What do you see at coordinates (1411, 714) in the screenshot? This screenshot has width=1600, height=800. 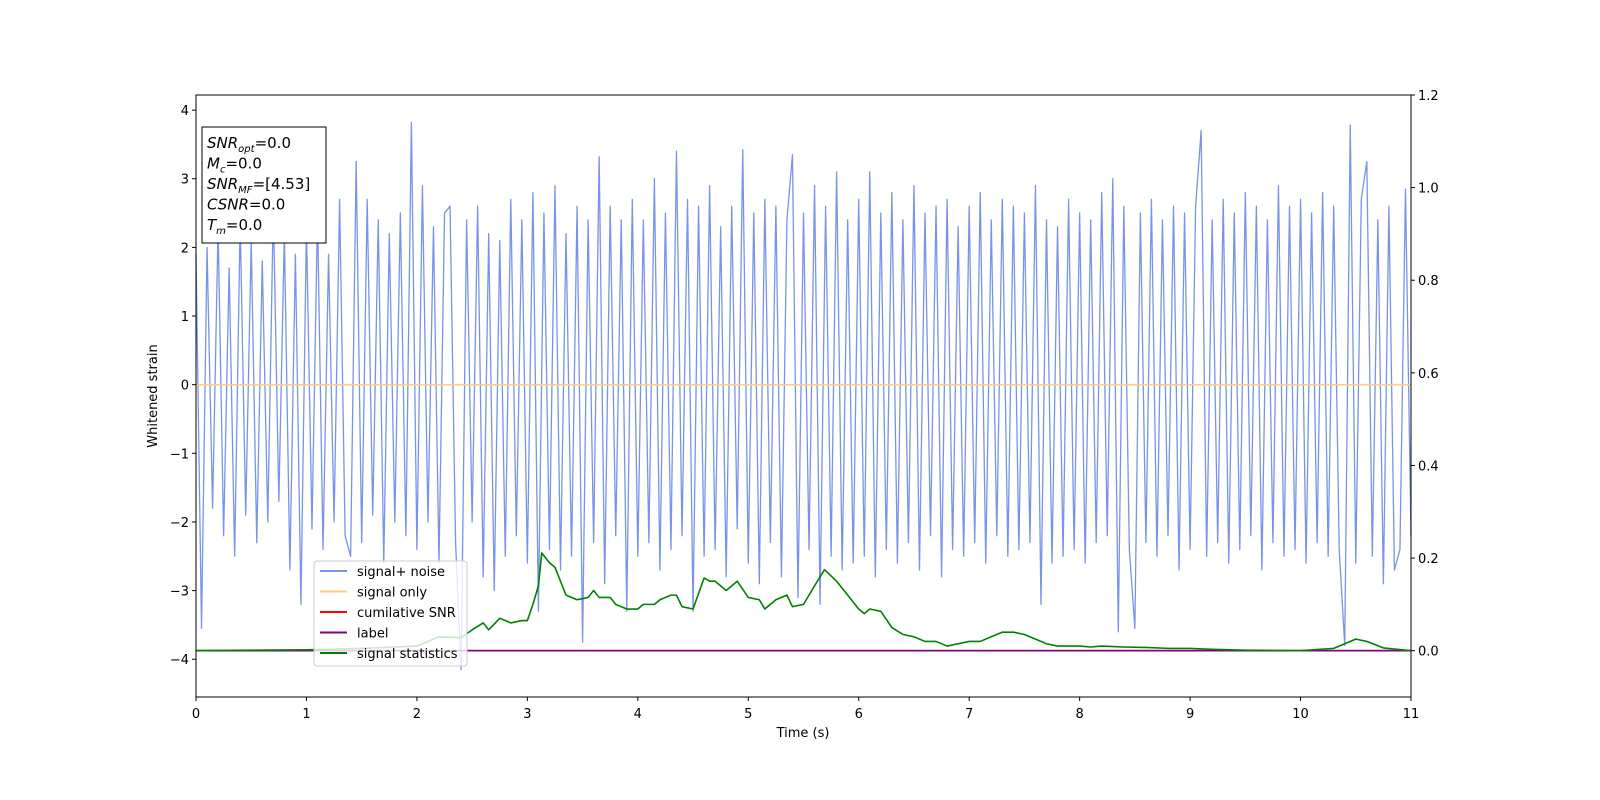 I see `x-tick-label: 11` at bounding box center [1411, 714].